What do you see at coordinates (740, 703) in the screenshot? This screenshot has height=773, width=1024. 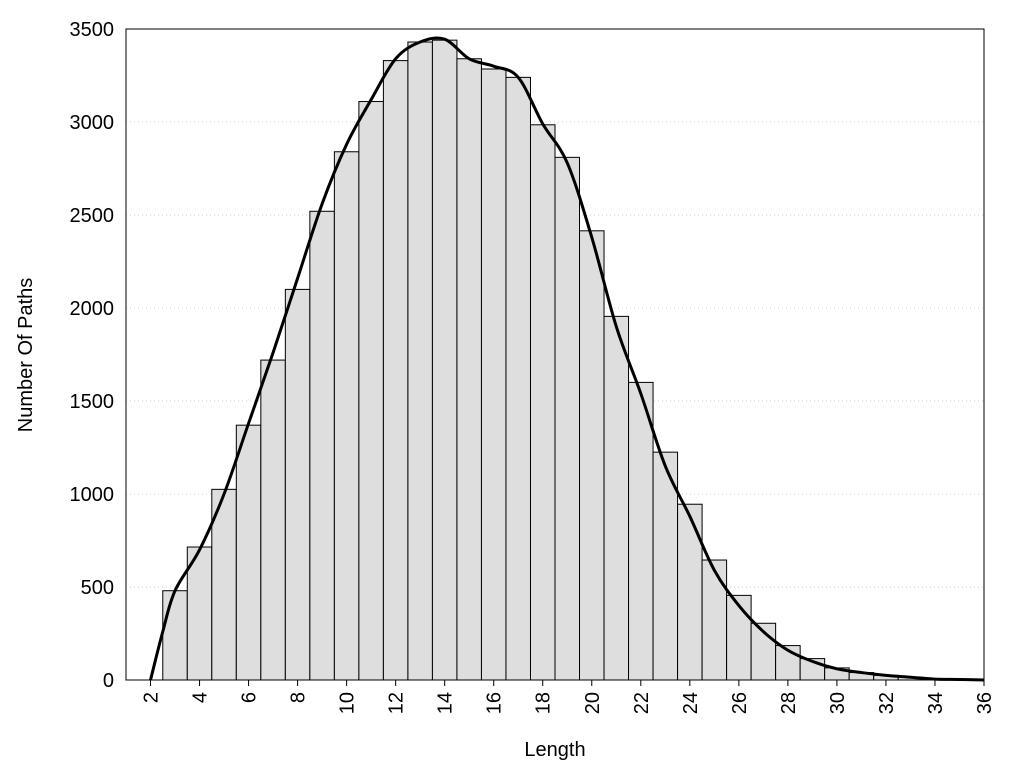 I see `x-tick-label: 26` at bounding box center [740, 703].